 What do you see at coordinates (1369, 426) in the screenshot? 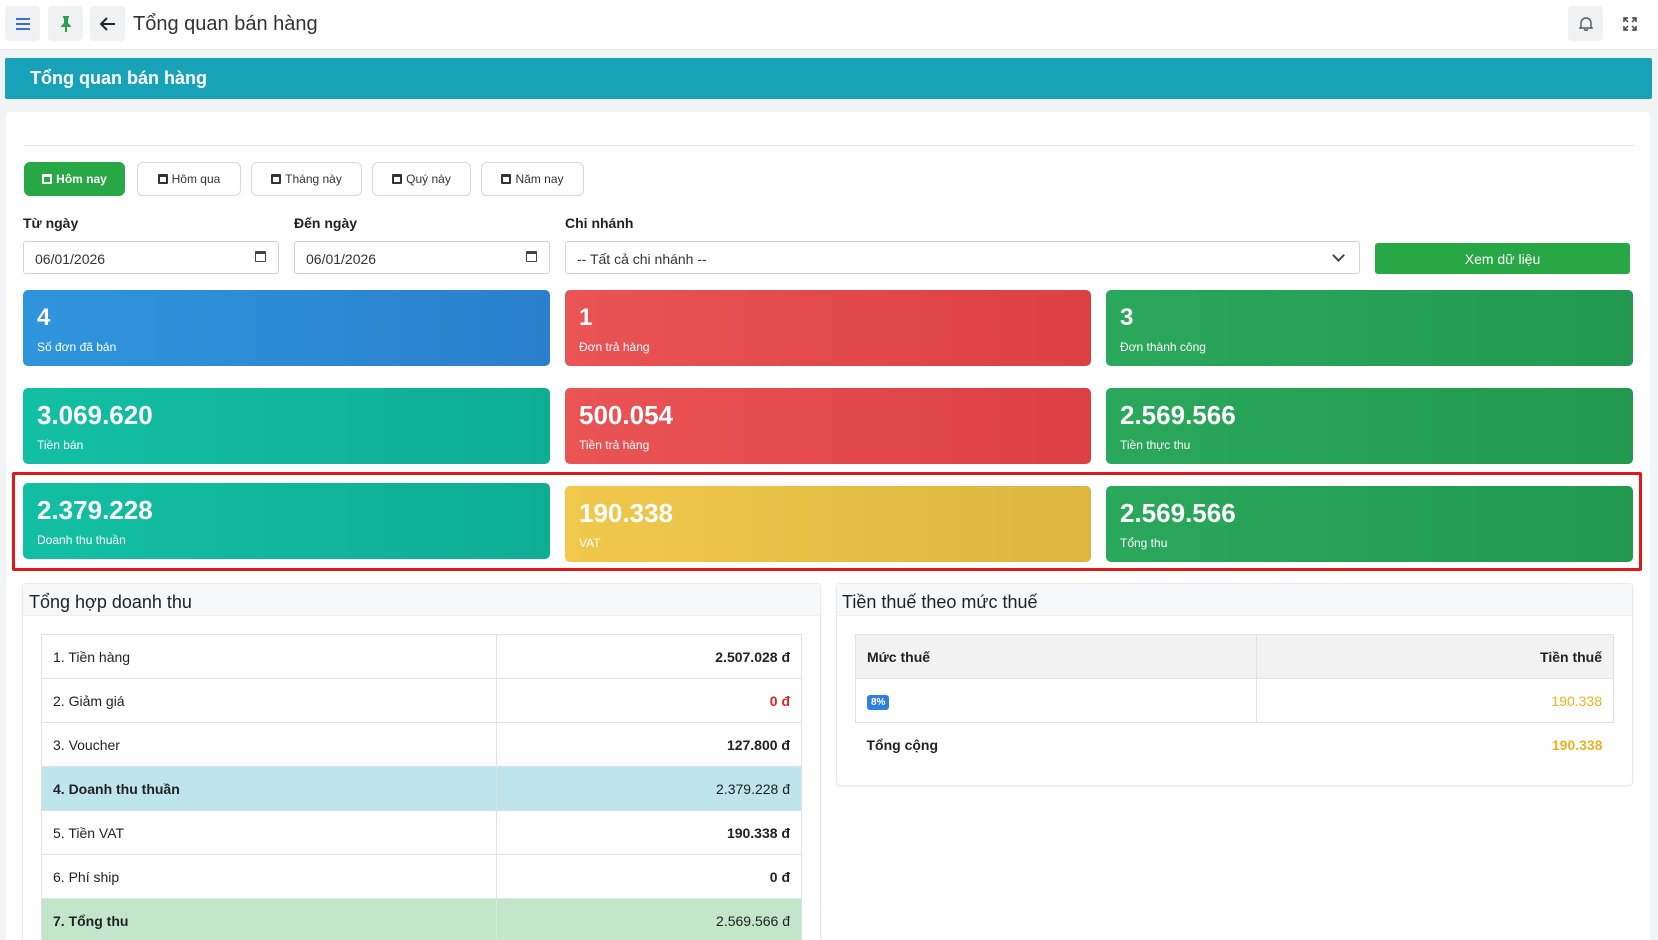
I see `stat-actual-income: 2.569.566 Tiền thực thu` at bounding box center [1369, 426].